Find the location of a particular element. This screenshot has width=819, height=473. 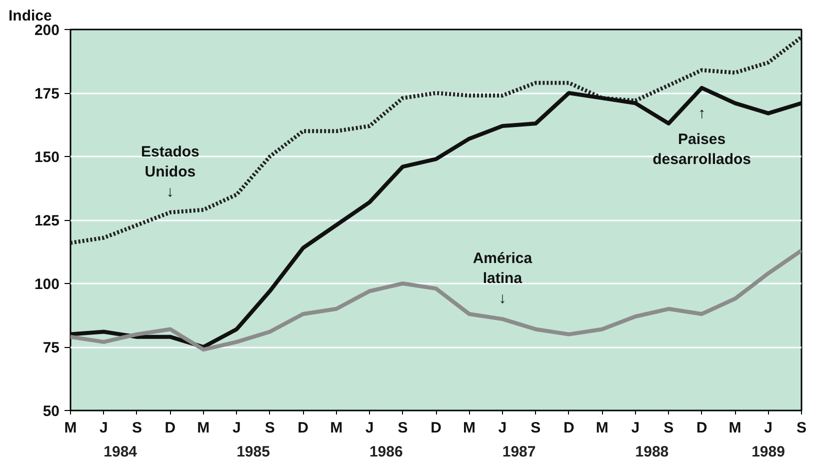

text: 1988 is located at coordinates (652, 452).